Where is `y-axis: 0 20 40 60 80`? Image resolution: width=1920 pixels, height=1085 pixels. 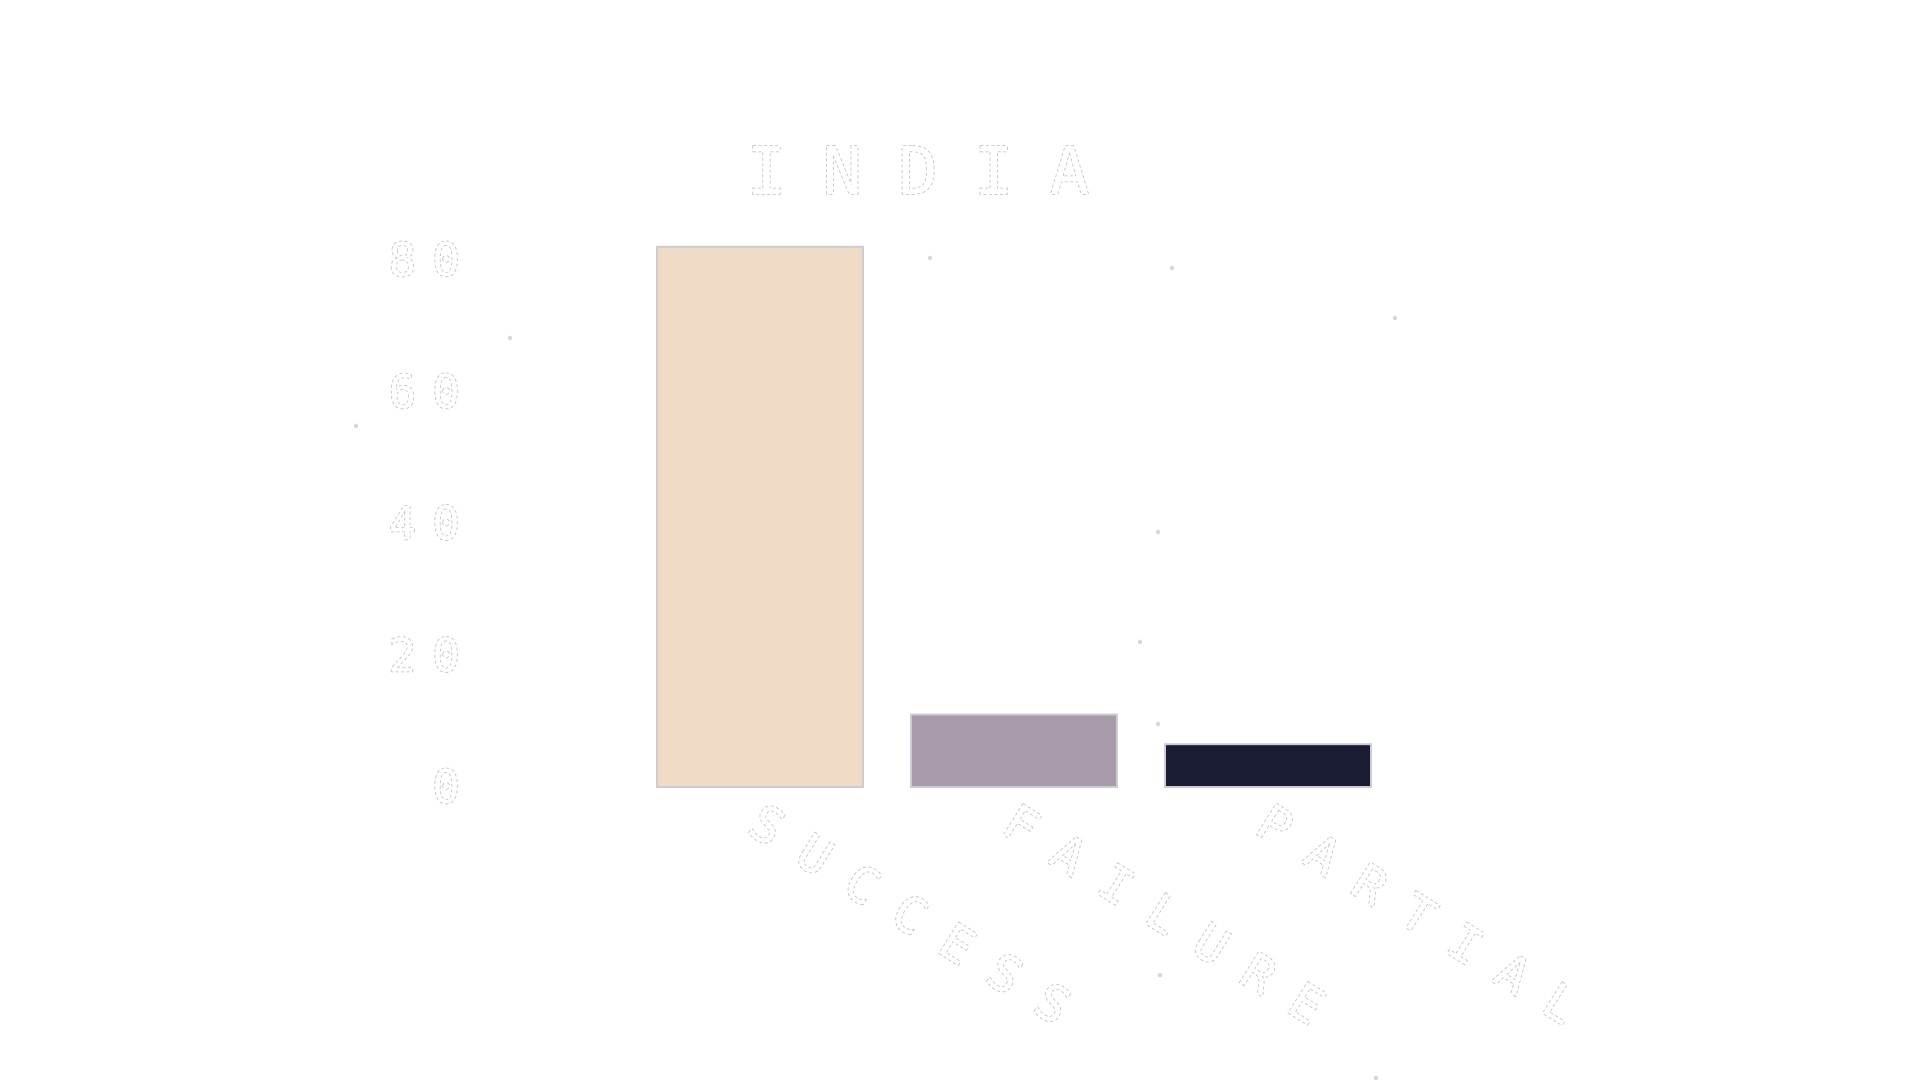 y-axis: 0 20 40 60 80 is located at coordinates (432, 523).